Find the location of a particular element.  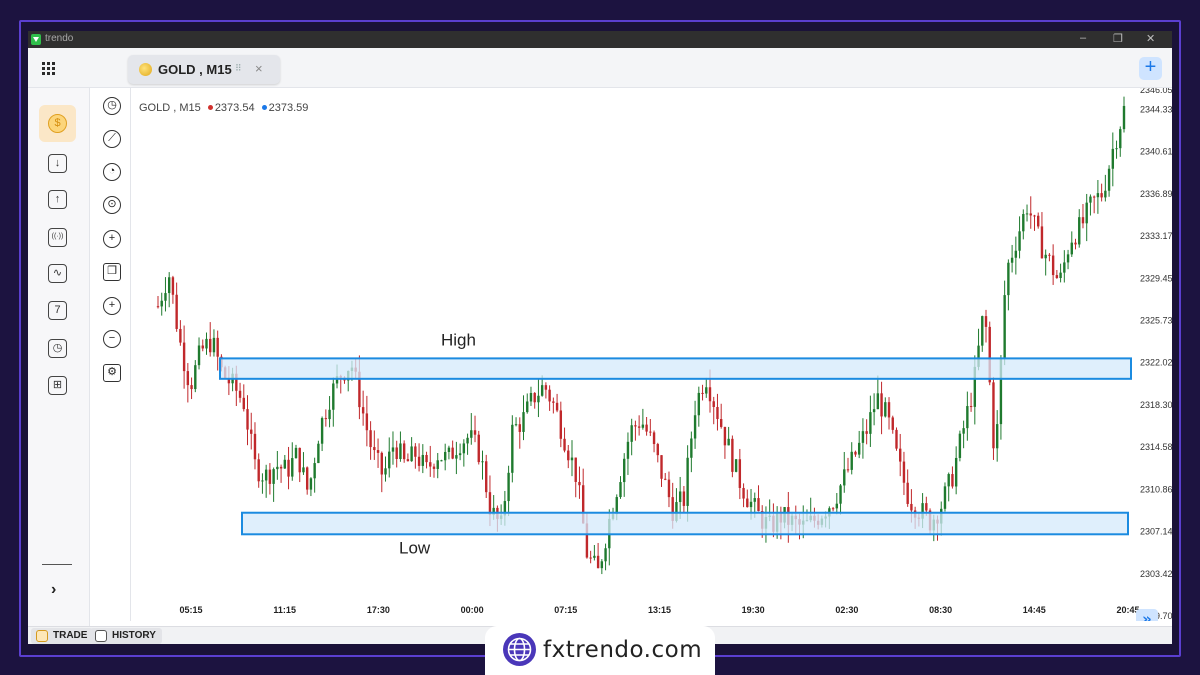

drag-handle-icon: ⠿ is located at coordinates (238, 68).